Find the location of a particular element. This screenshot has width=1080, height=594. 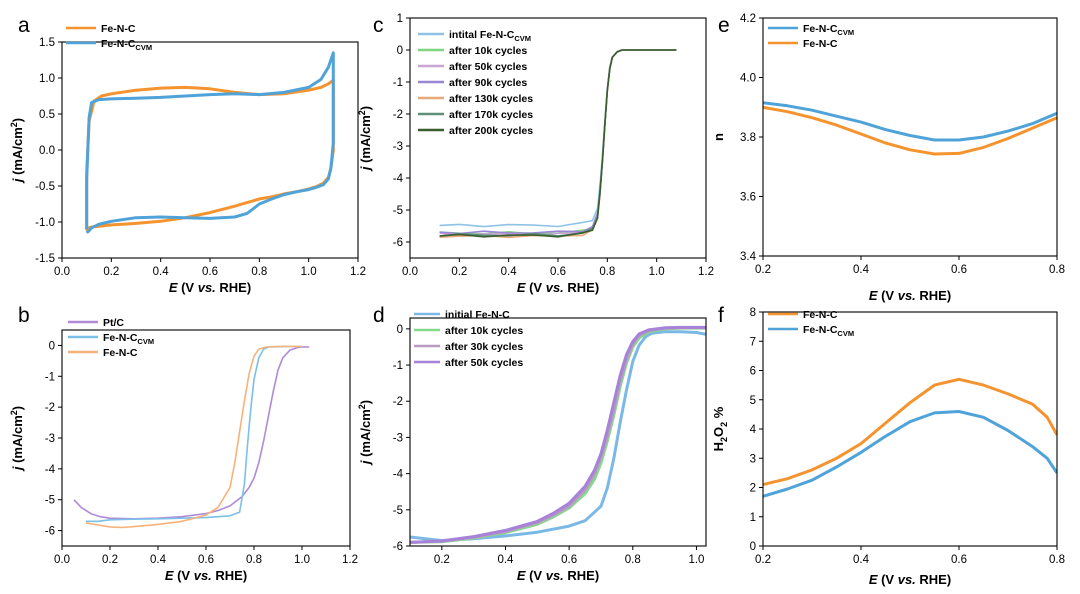

y-tick-label: 6 is located at coordinates (753, 372).